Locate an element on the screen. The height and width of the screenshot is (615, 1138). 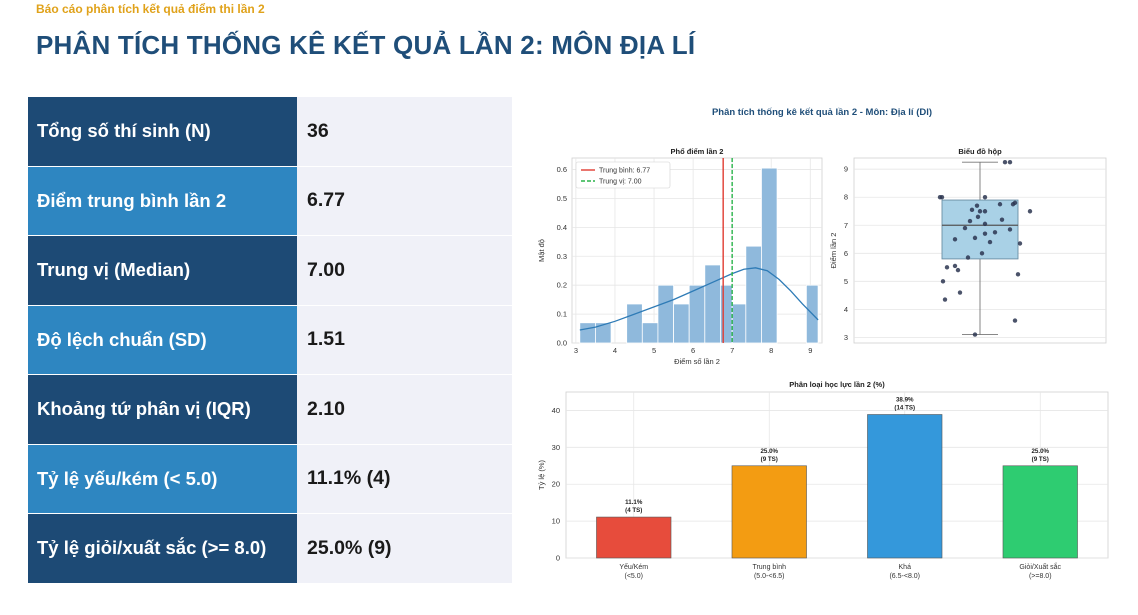
cat-xtick-label: Khá is located at coordinates (905, 567).